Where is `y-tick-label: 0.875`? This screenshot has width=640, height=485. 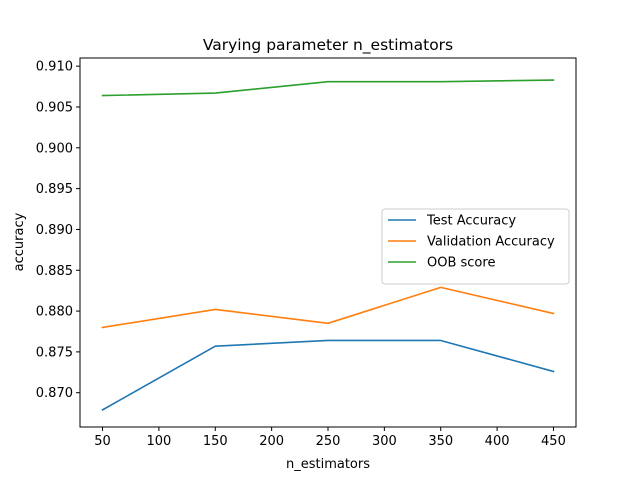 y-tick-label: 0.875 is located at coordinates (54, 352).